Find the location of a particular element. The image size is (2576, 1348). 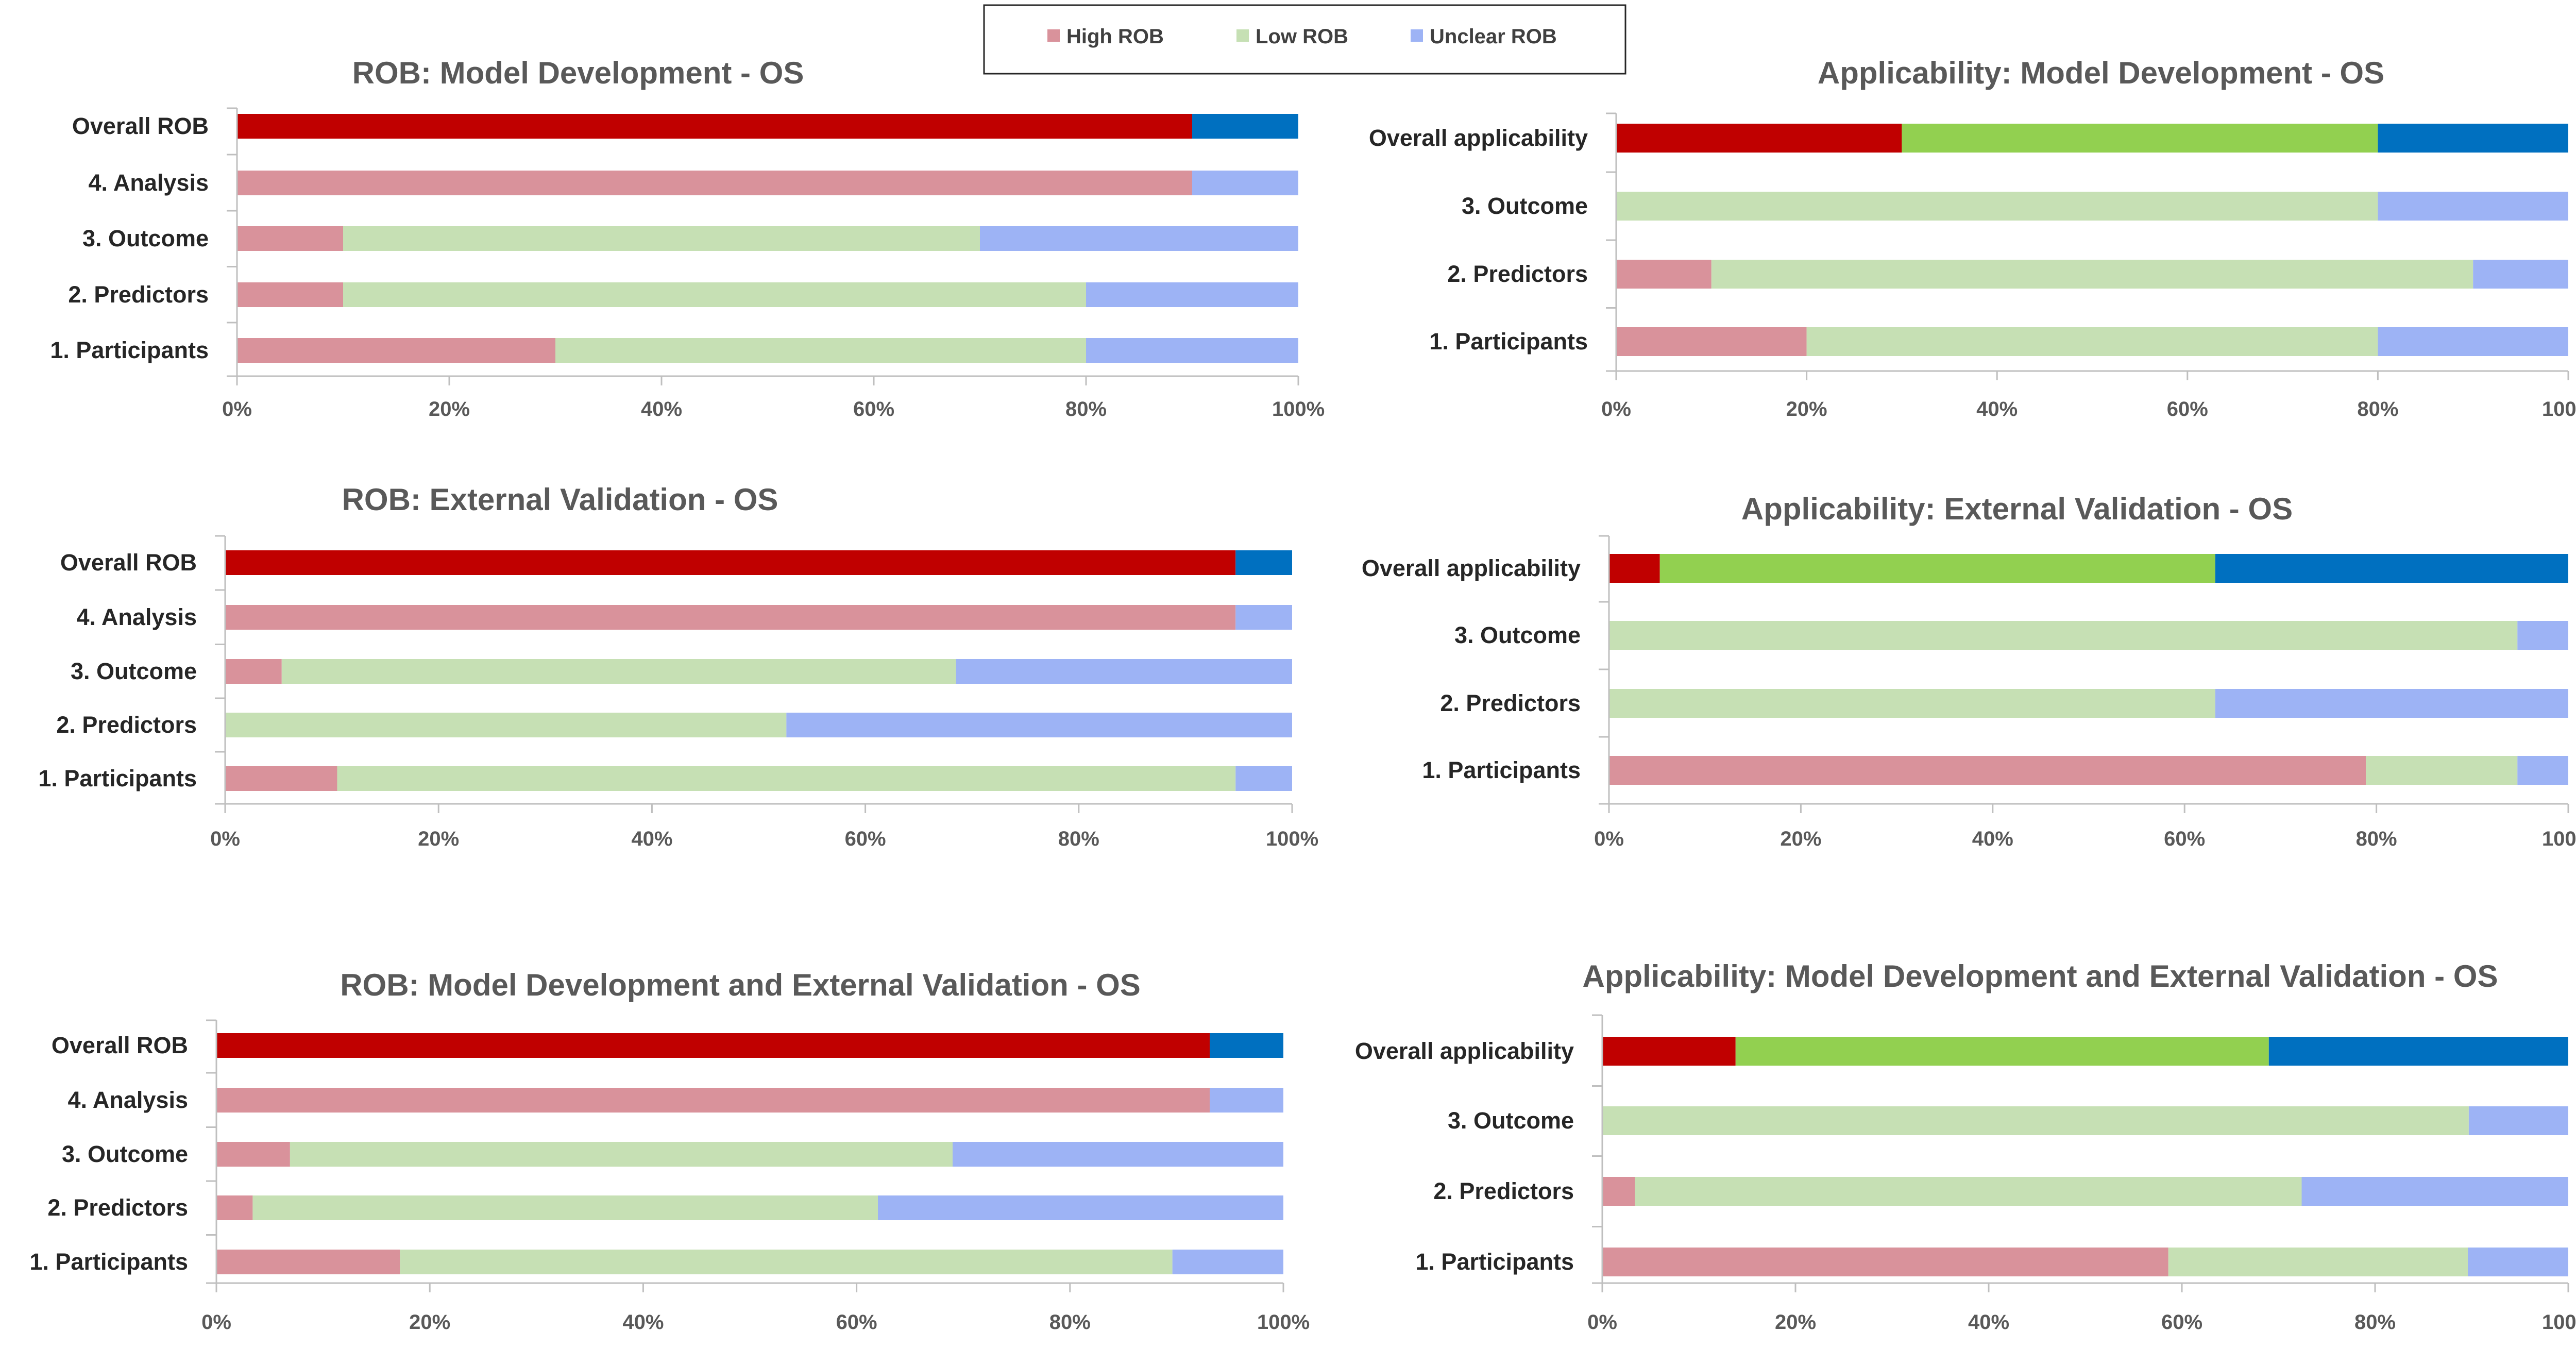

category-label: Overall ROB is located at coordinates (128, 562).